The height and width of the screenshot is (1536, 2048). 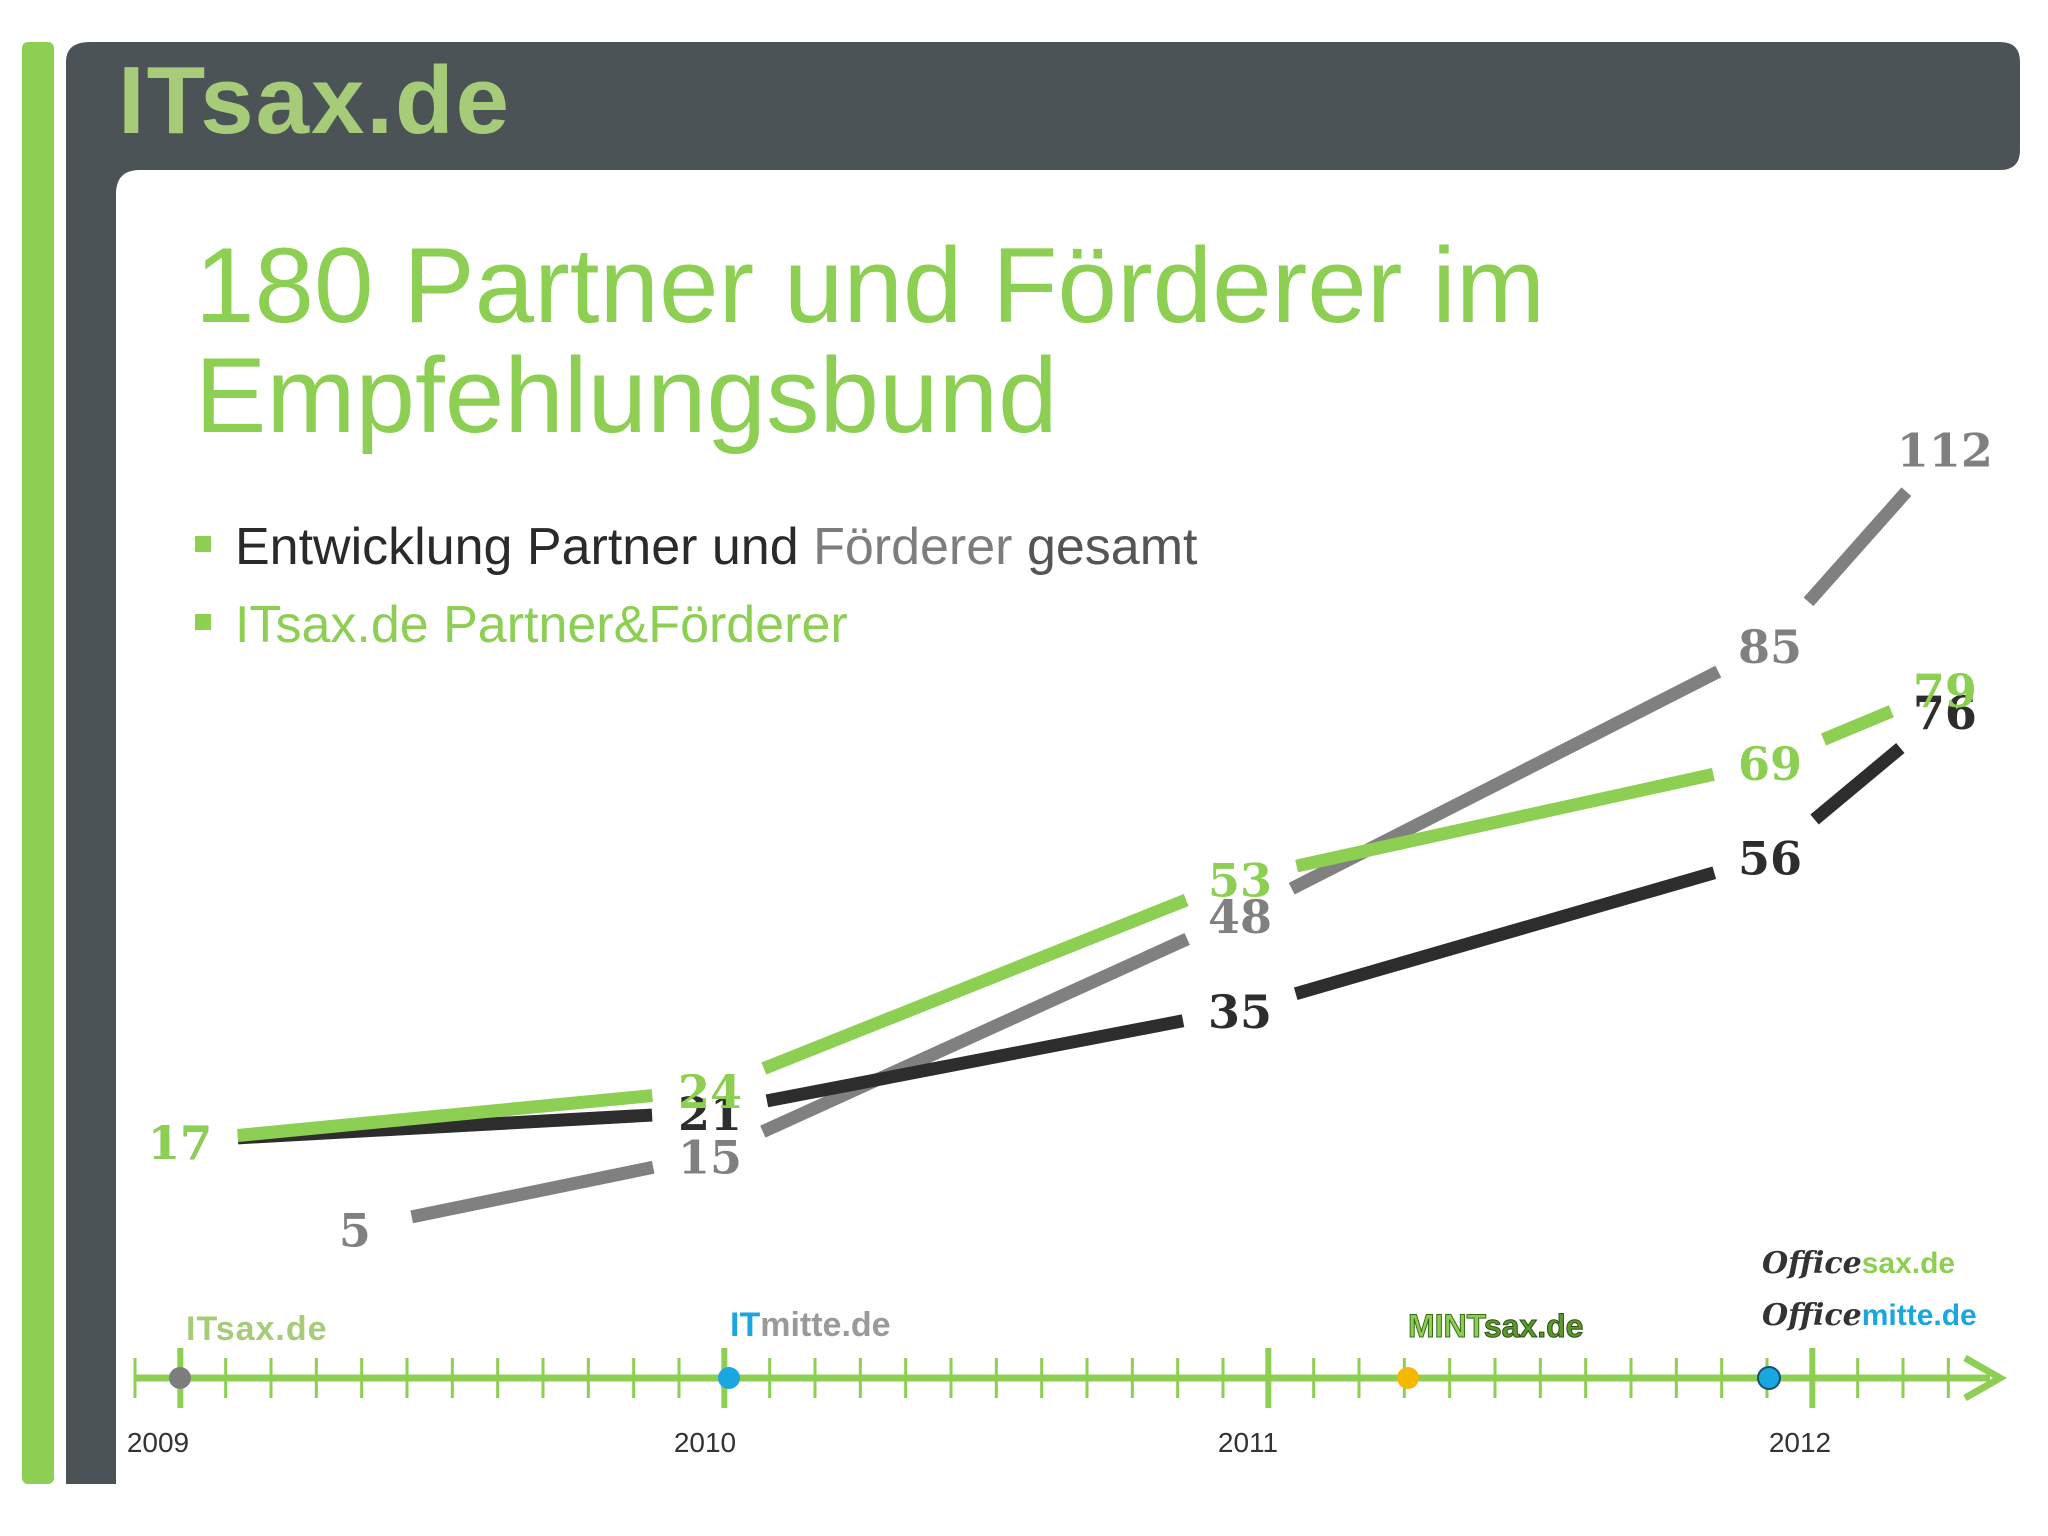 I want to click on data-label: 79, so click(x=1945, y=691).